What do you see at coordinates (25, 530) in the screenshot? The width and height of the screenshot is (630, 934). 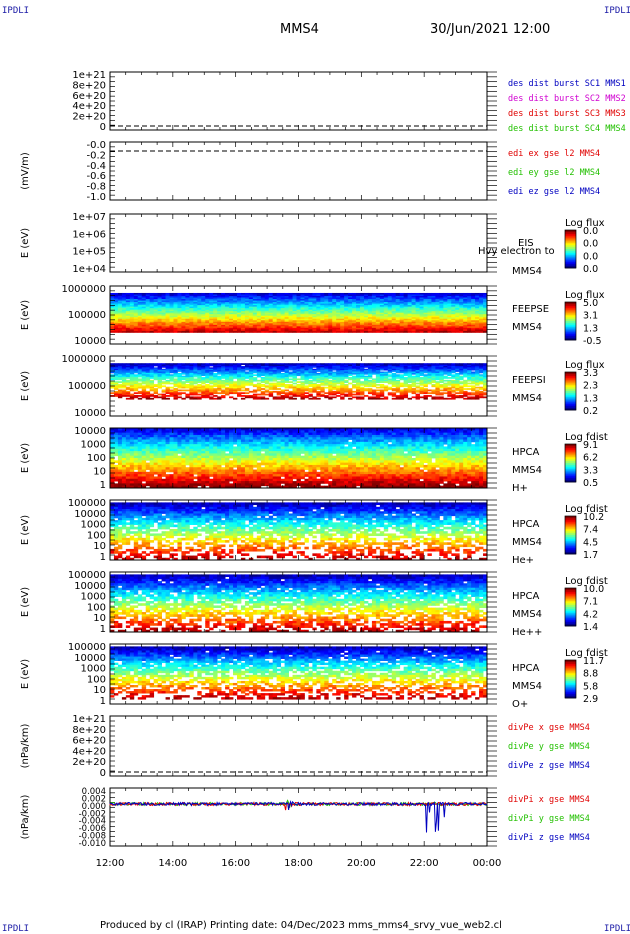 I see `p7-ylabel: E (eV)` at bounding box center [25, 530].